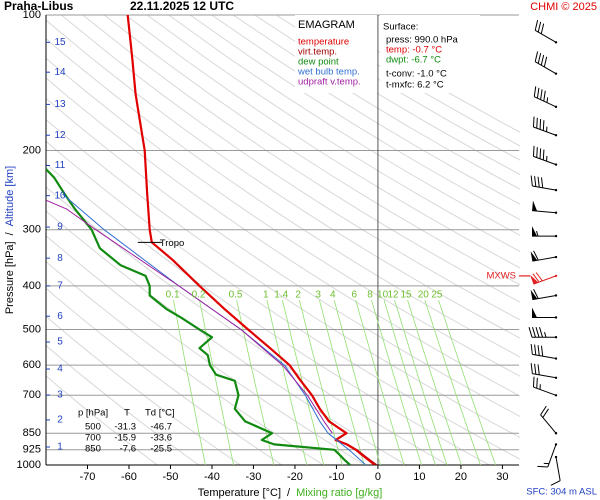 The width and height of the screenshot is (600, 500). I want to click on mixing-ratio-label: 1.4, so click(281, 295).